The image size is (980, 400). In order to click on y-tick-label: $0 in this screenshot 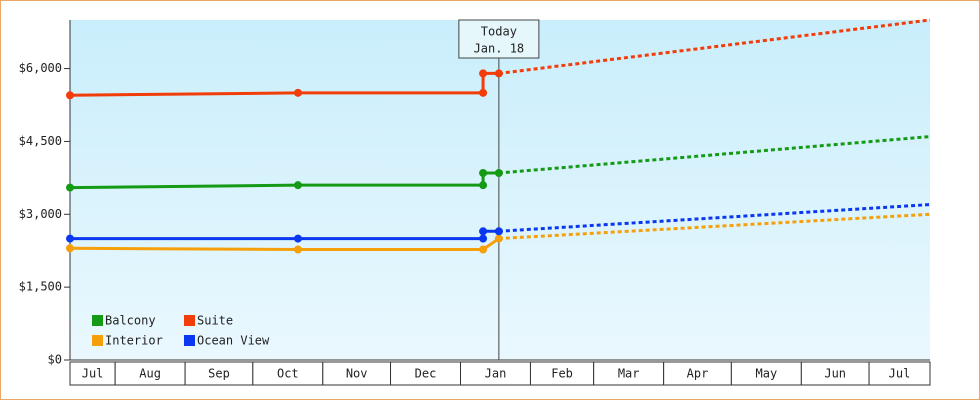, I will do `click(55, 360)`.